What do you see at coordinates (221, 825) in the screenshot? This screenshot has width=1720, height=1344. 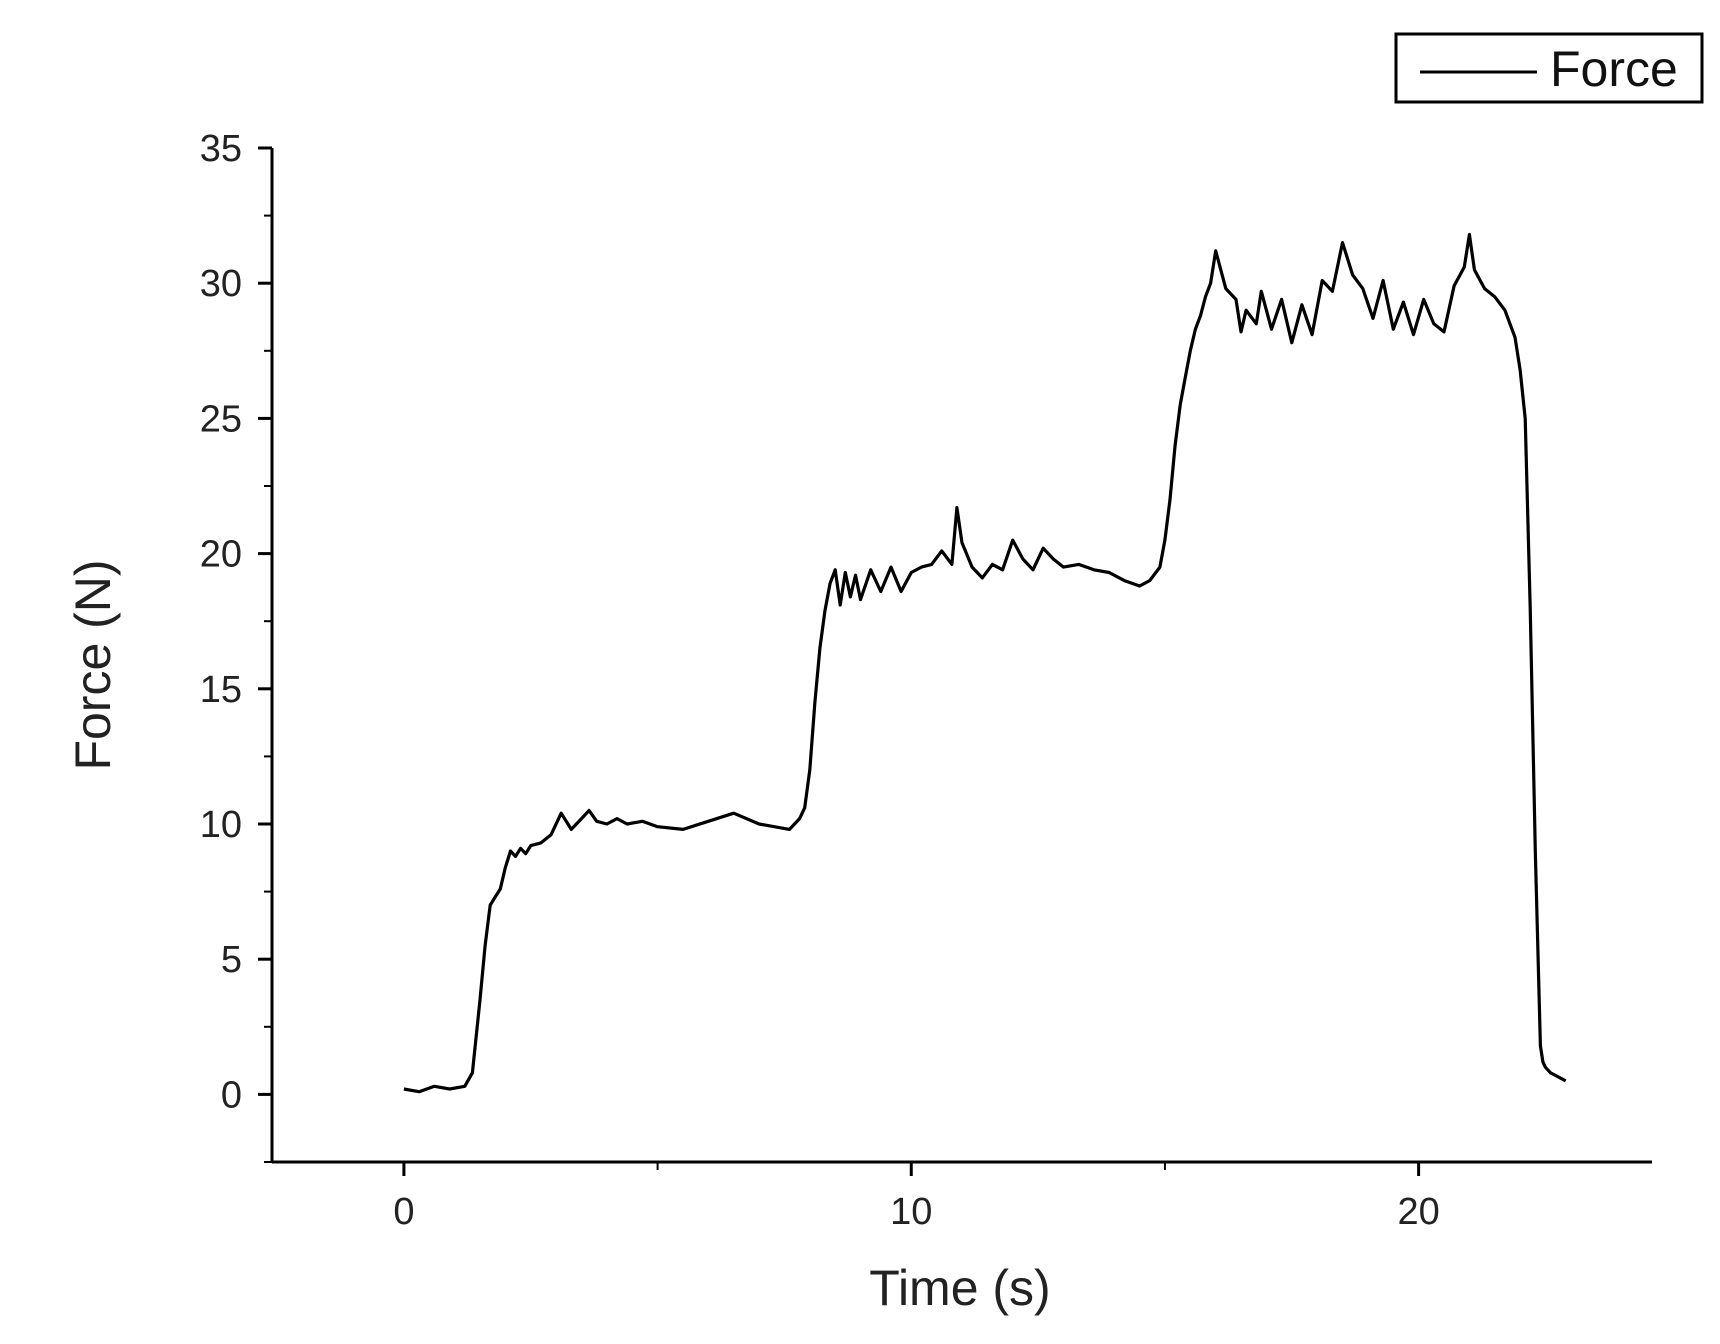 I see `y-tick-label: 10` at bounding box center [221, 825].